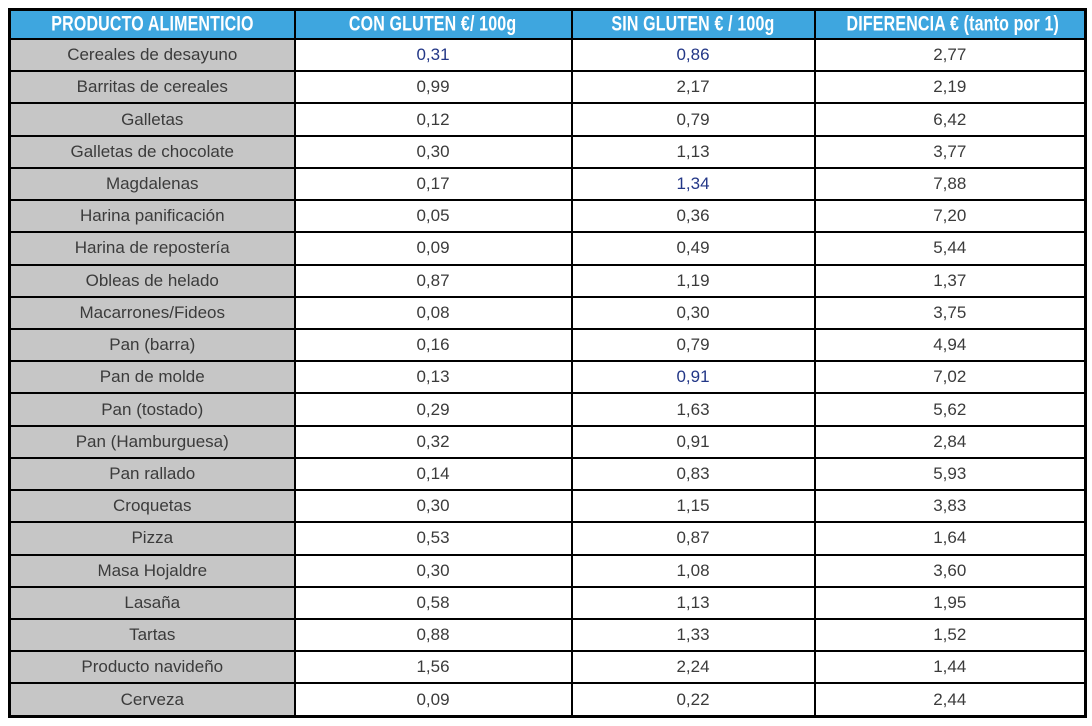 The image size is (1092, 726). Describe the element at coordinates (433, 474) in the screenshot. I see `value-cell: 0,14` at that location.